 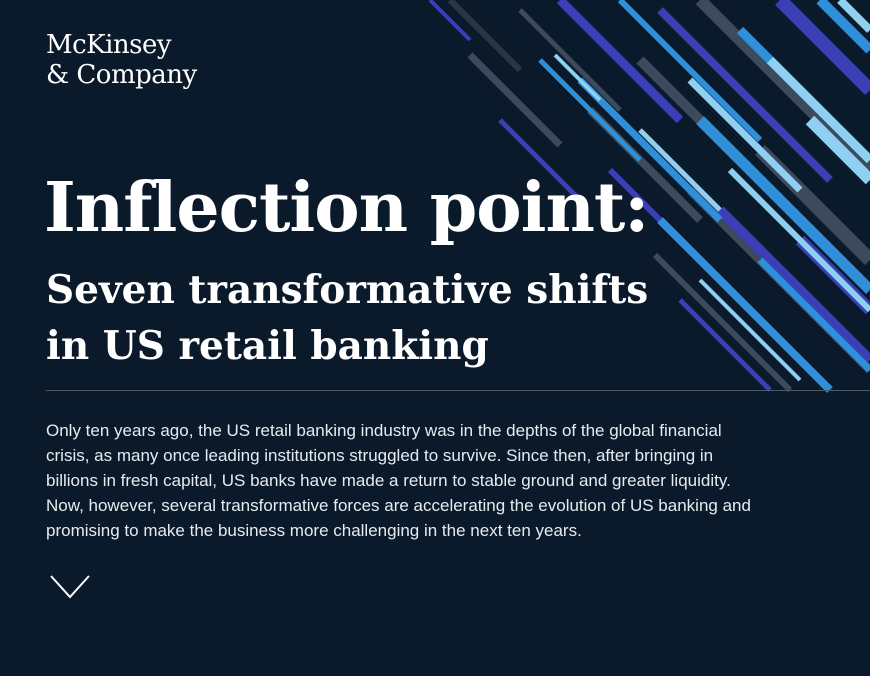 What do you see at coordinates (121, 75) in the screenshot?
I see `logo-line-2: & Company` at bounding box center [121, 75].